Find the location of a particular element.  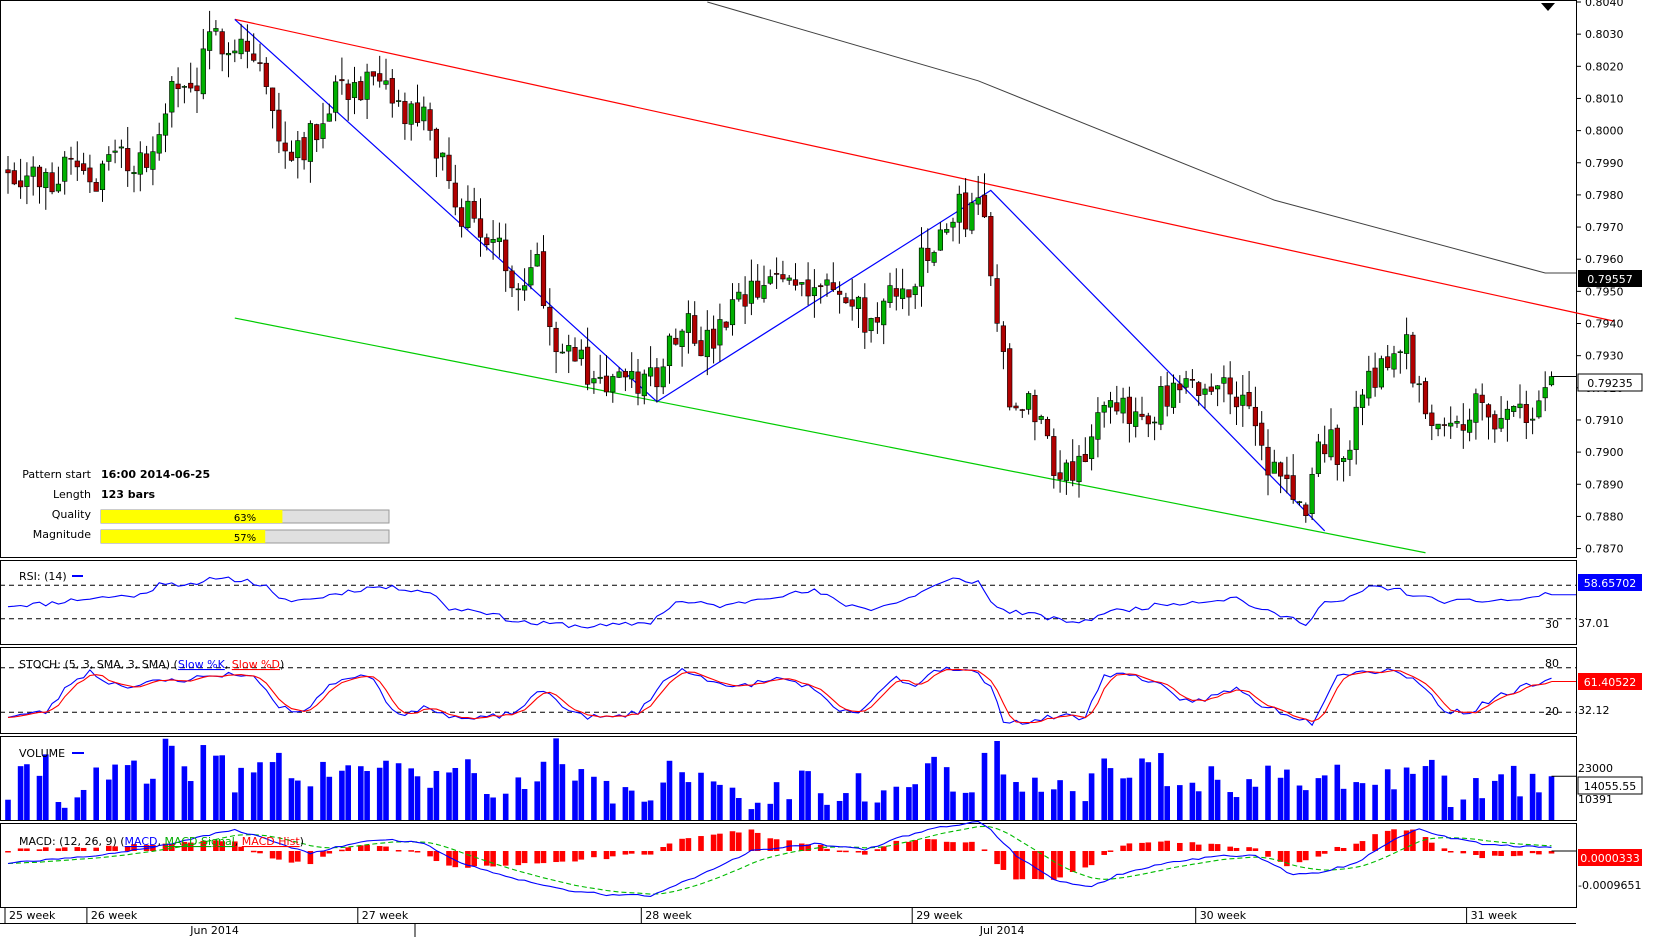

week-label: 27 week is located at coordinates (385, 915).